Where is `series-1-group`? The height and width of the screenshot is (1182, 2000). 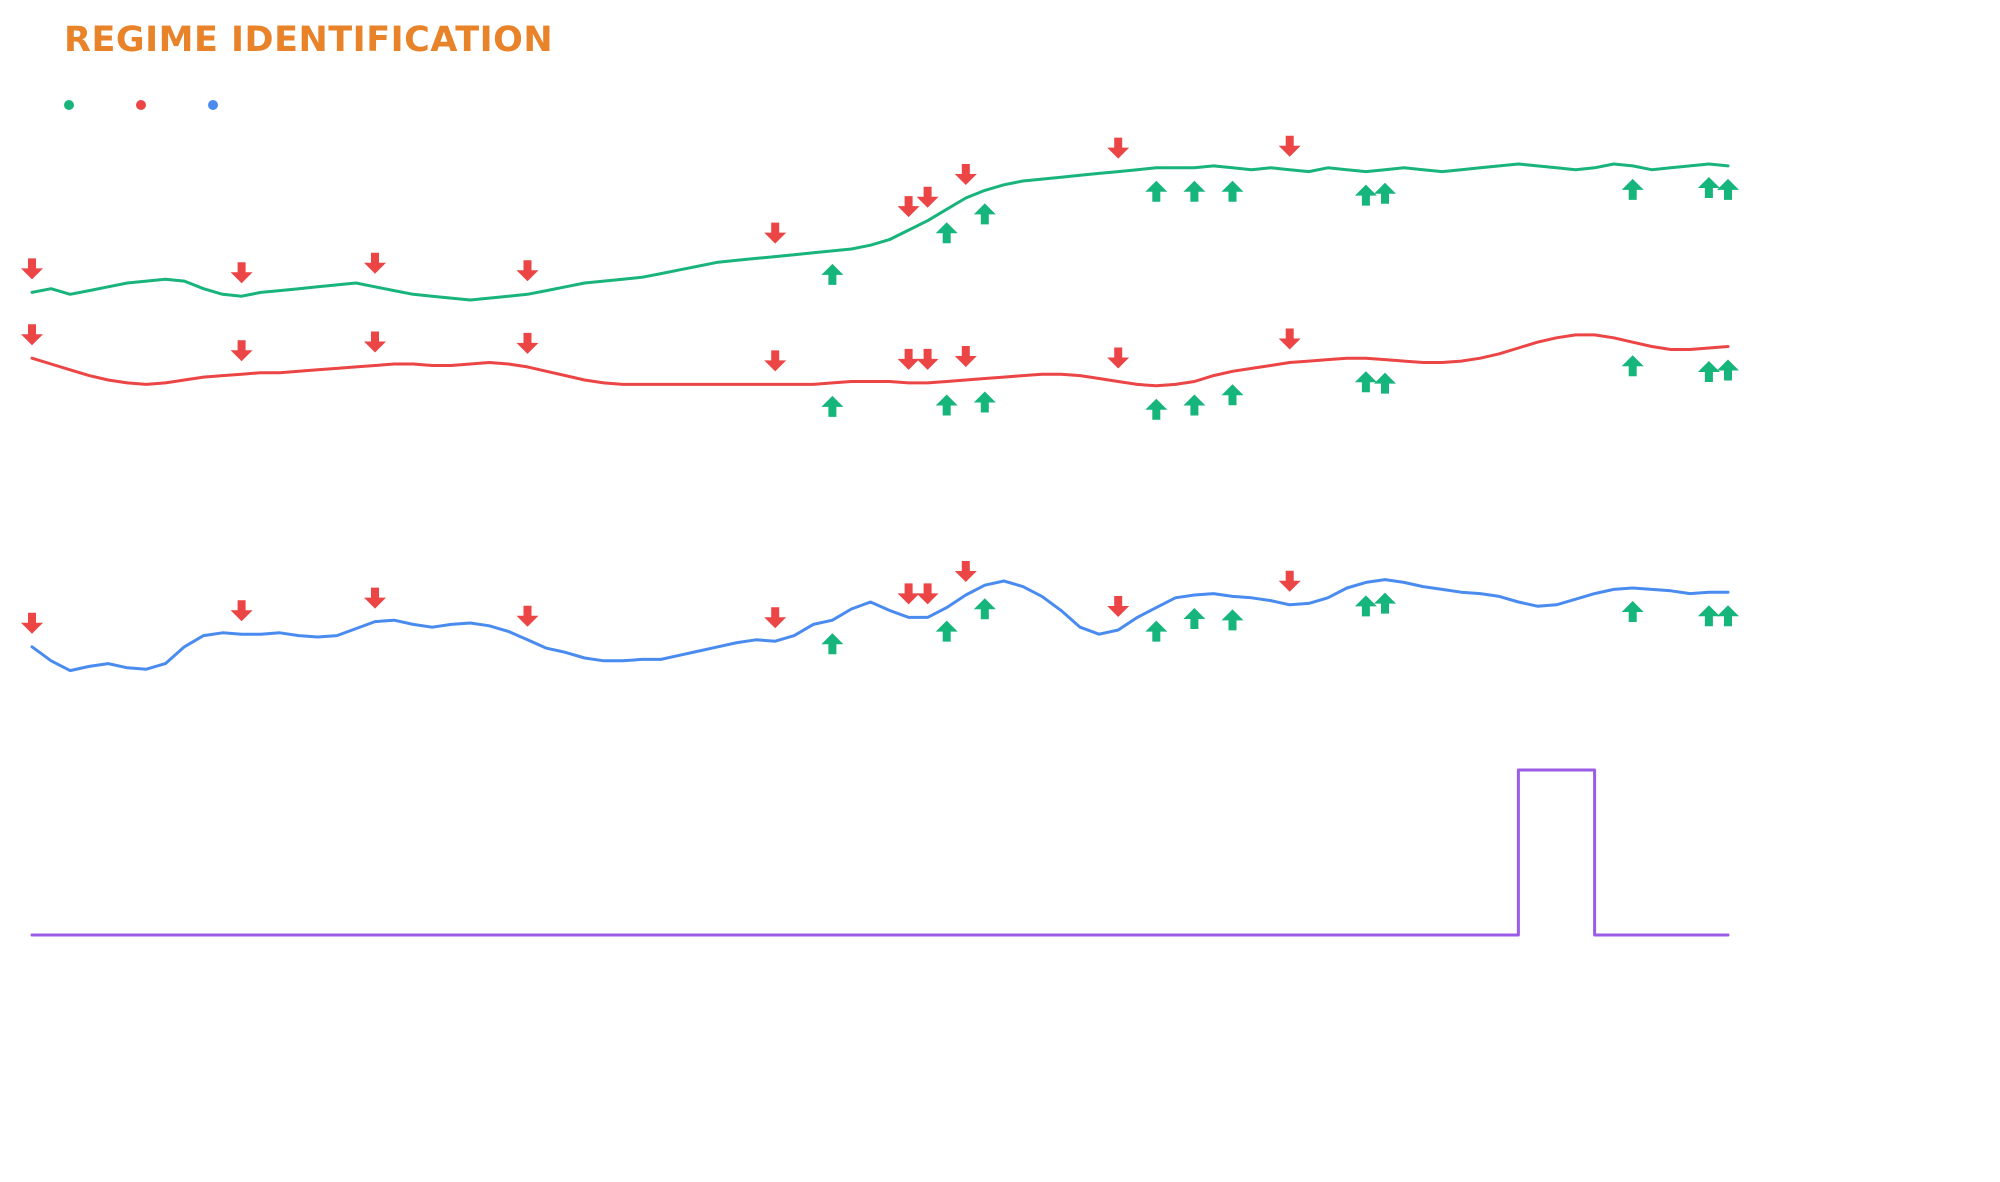 series-1-group is located at coordinates (880, 218).